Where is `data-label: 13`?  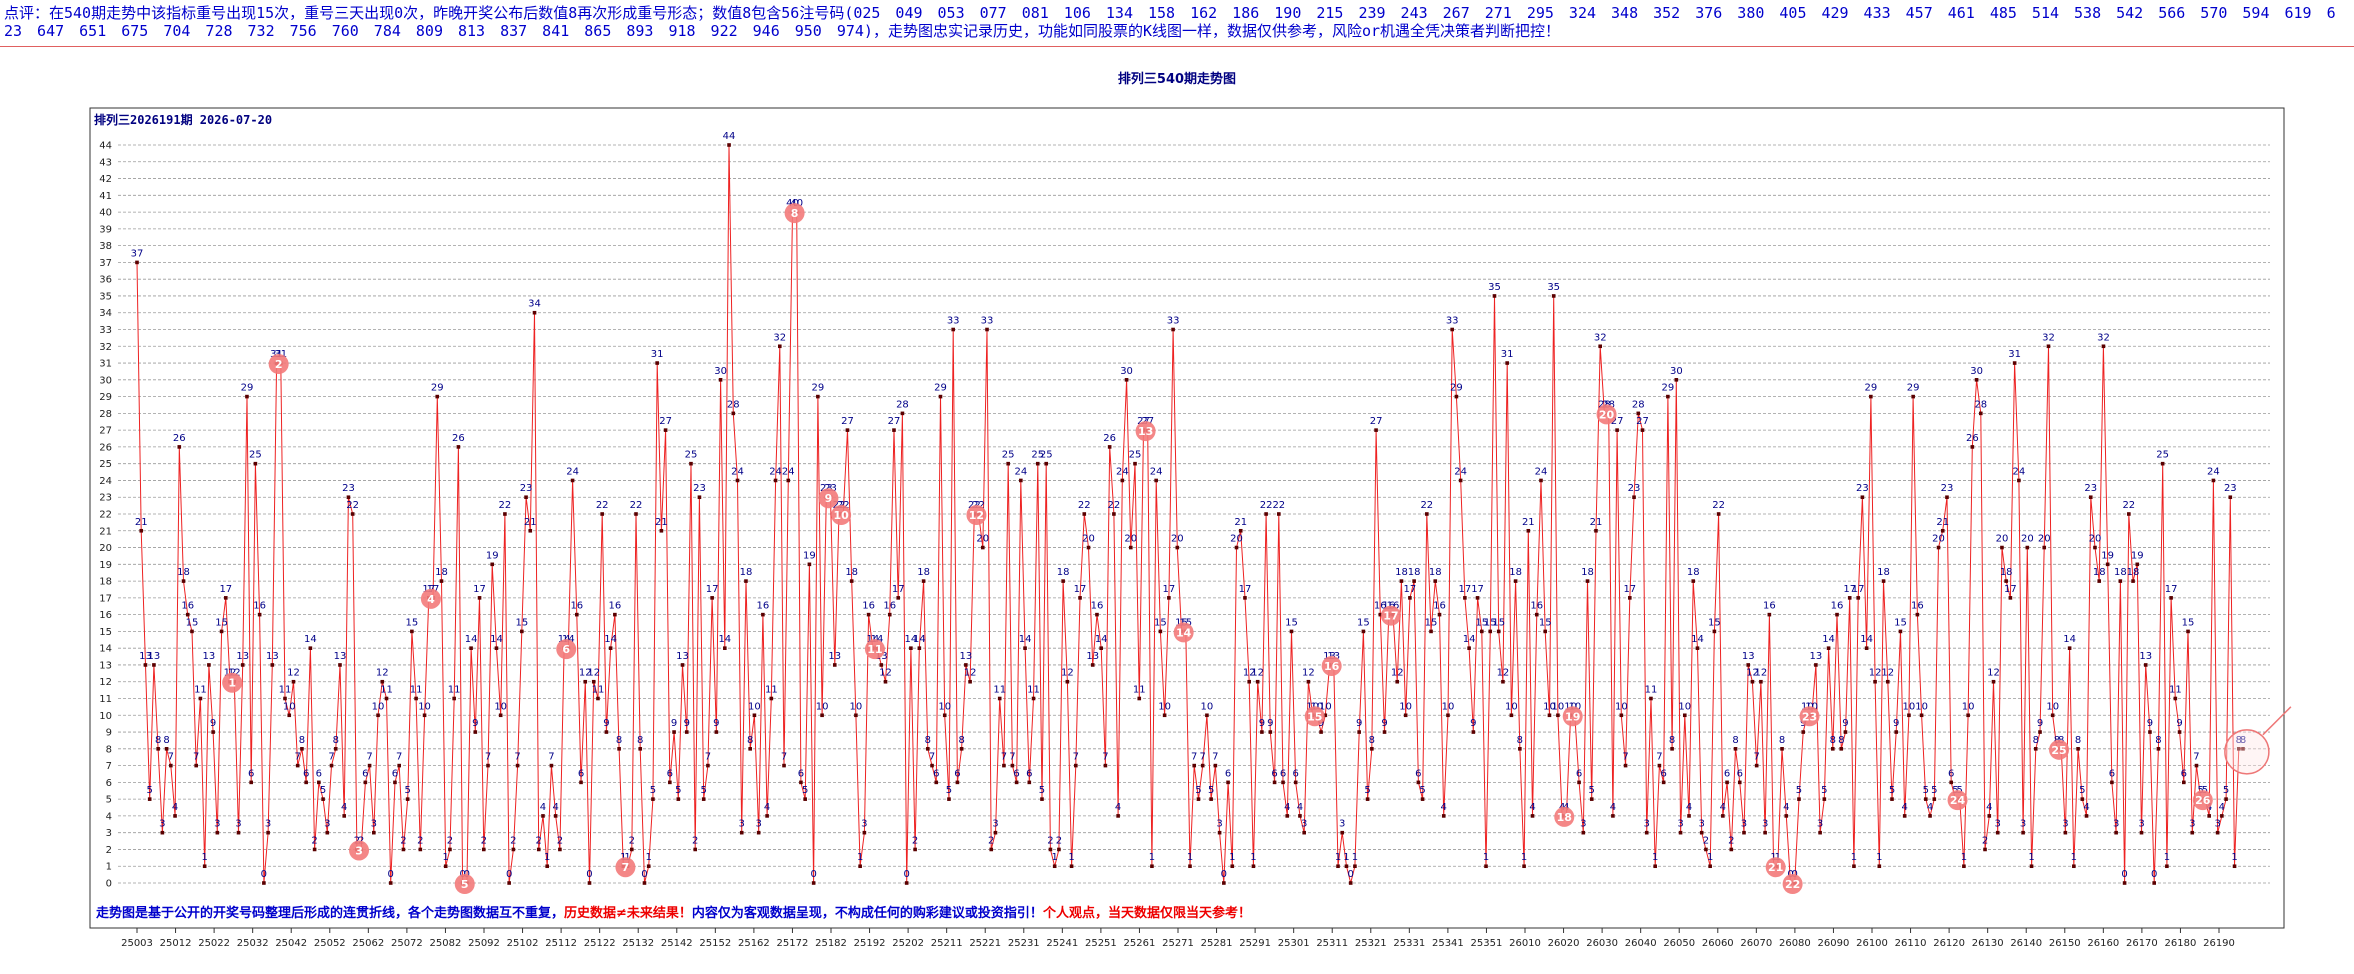 data-label: 13 is located at coordinates (272, 656).